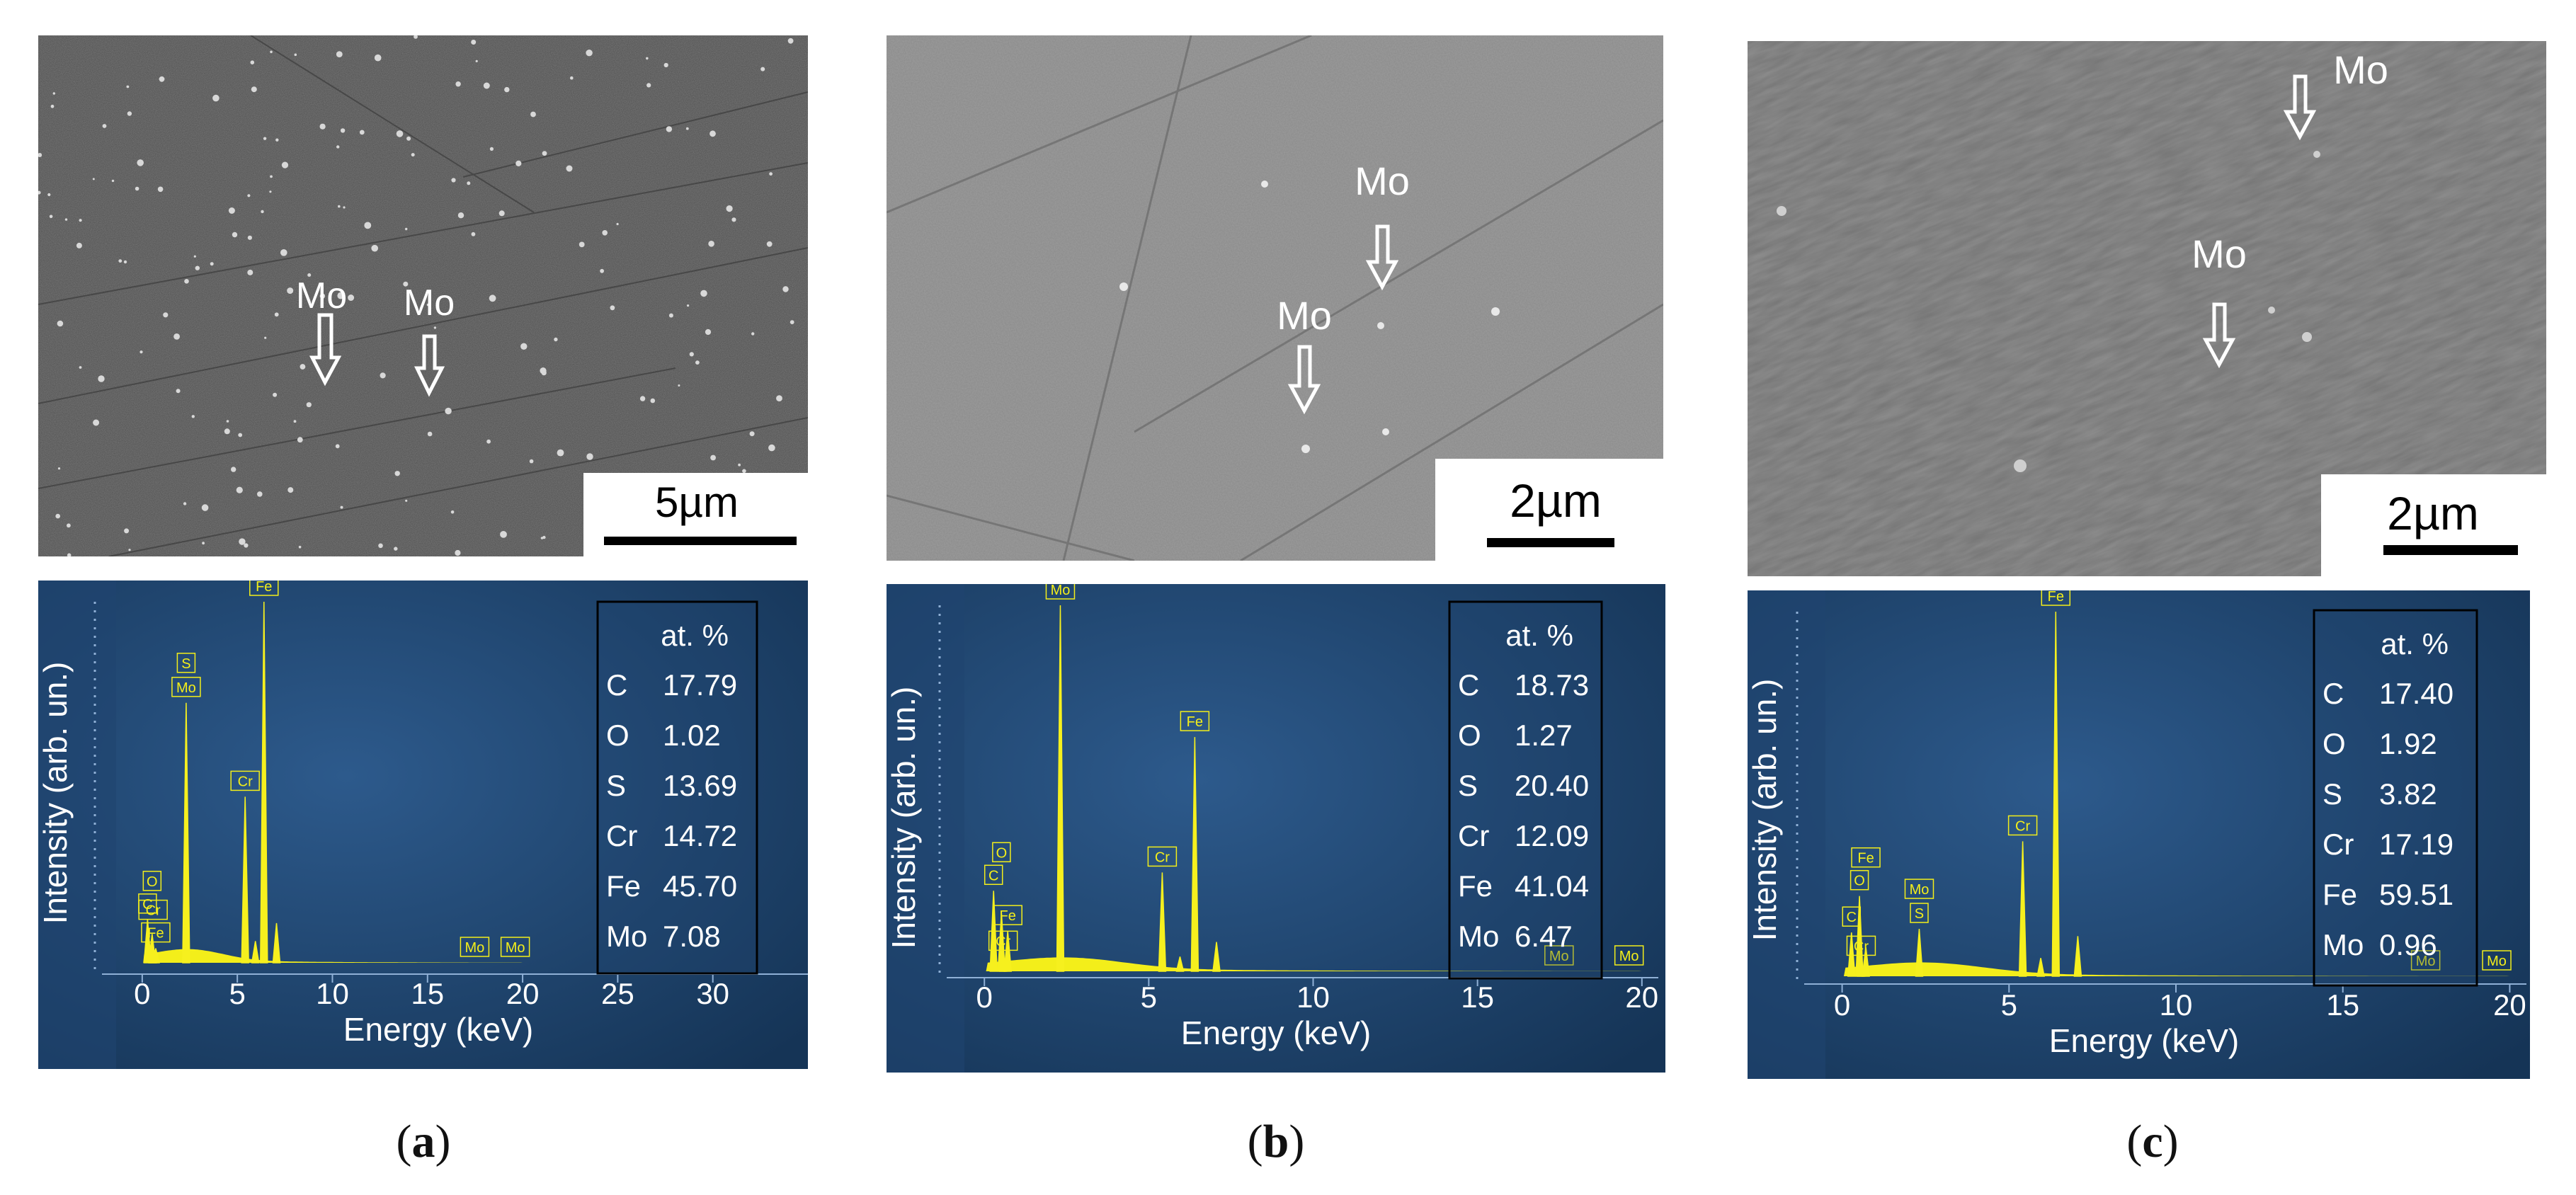 The height and width of the screenshot is (1195, 2576). I want to click on composition-element: C, so click(616, 685).